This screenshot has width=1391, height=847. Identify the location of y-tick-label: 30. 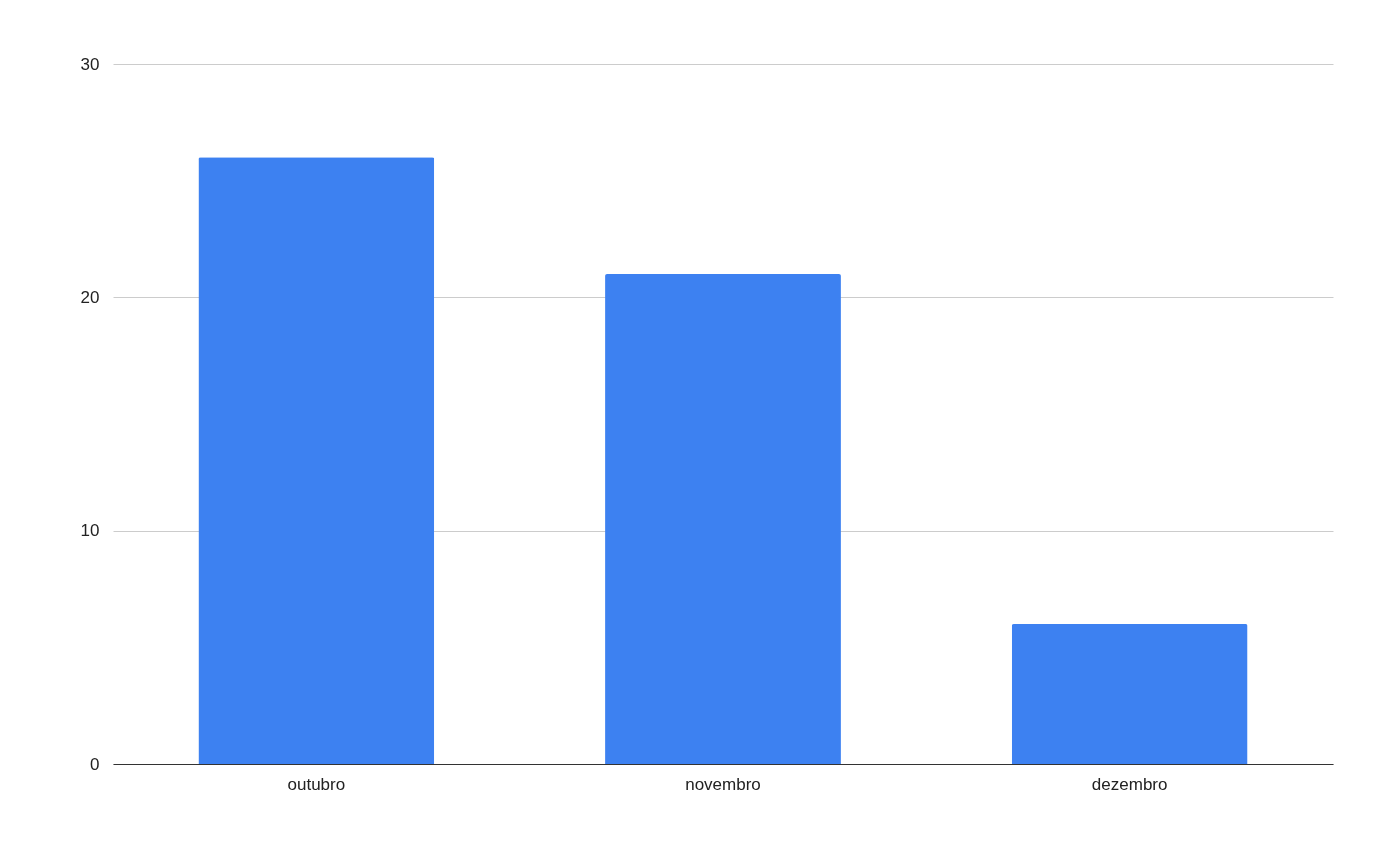
(90, 64).